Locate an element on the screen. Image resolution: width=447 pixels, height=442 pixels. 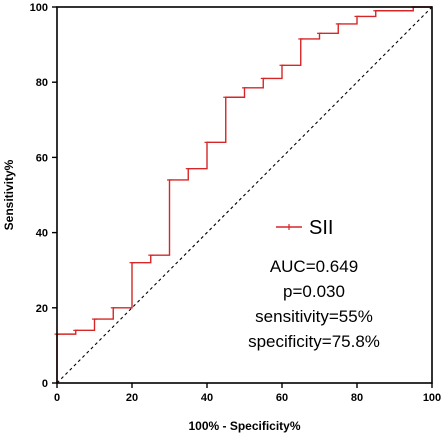
annotation-specificity: specificity=75.8% is located at coordinates (314, 341).